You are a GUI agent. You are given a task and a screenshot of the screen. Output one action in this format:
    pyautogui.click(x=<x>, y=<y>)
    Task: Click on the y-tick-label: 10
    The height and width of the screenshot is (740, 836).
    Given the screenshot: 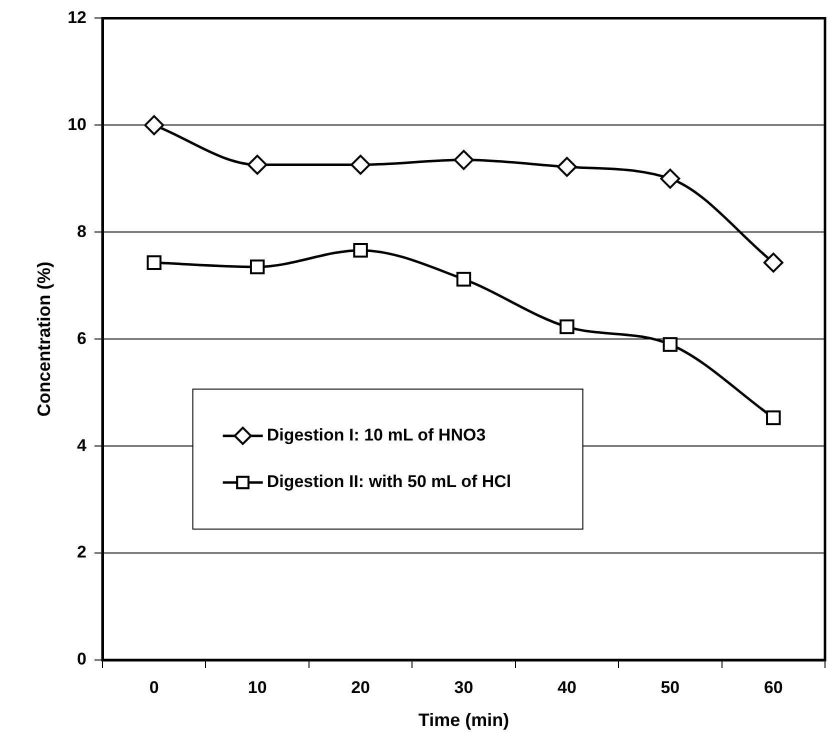 What is the action you would take?
    pyautogui.click(x=77, y=124)
    